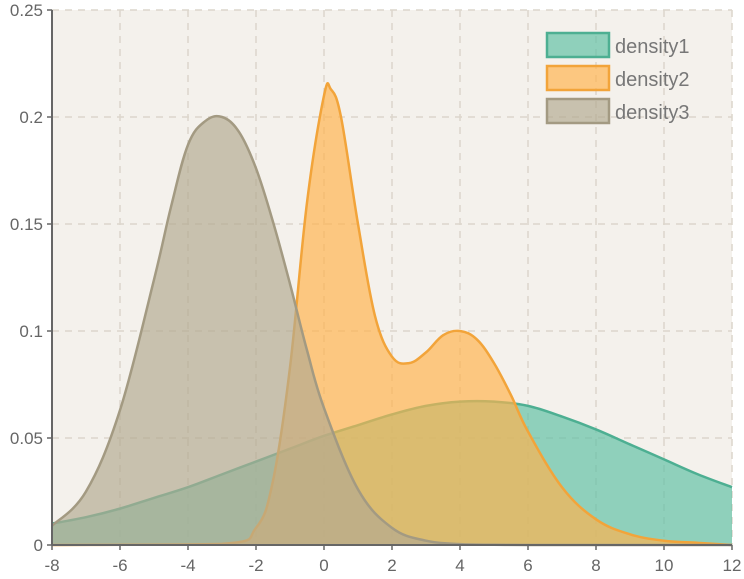  I want to click on x-tick-label: 12, so click(732, 565).